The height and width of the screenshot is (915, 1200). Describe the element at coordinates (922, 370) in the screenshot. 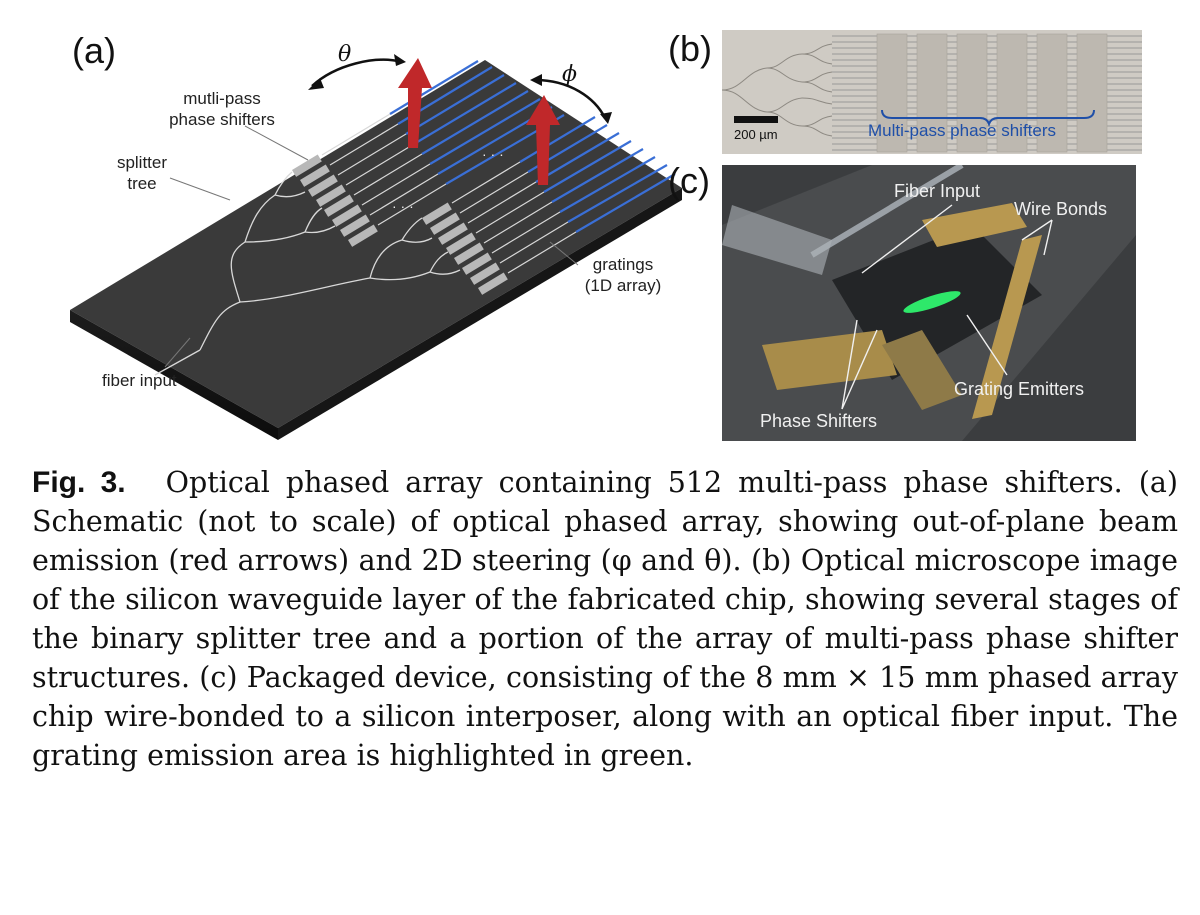

I see `wire-bond-pad-lower` at that location.